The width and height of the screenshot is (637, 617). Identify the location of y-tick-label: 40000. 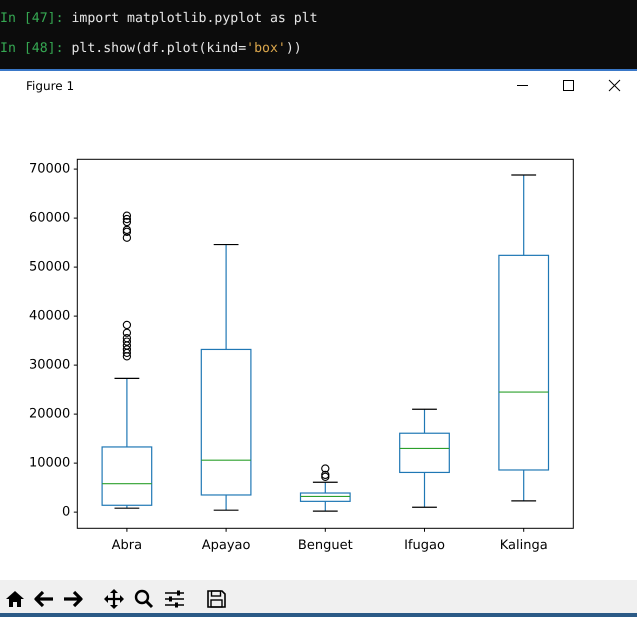
(49, 316).